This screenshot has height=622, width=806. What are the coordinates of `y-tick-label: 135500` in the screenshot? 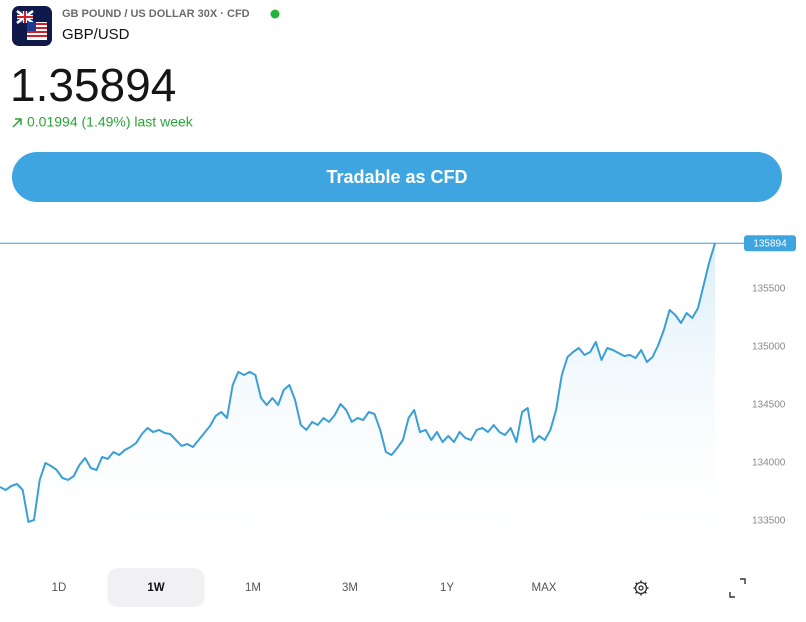 It's located at (769, 289).